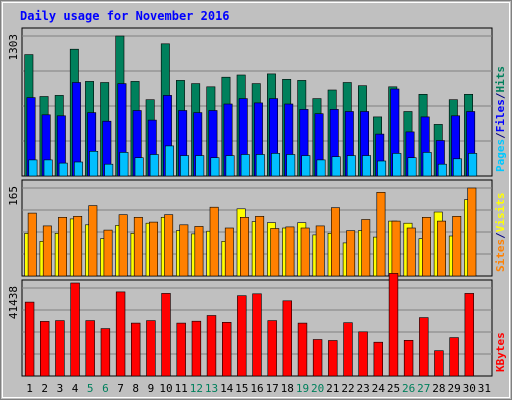 The image size is (512, 400). Describe the element at coordinates (500, 115) in the screenshot. I see `legend-entry: Files` at that location.